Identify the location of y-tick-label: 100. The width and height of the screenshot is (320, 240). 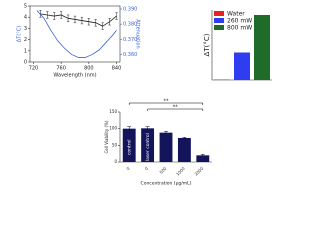
(113, 128).